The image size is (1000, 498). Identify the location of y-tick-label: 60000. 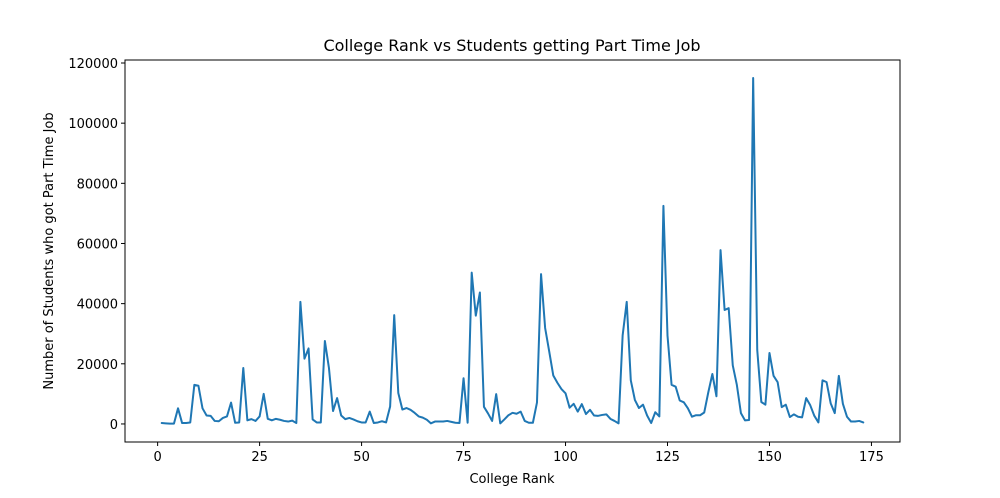
(97, 244).